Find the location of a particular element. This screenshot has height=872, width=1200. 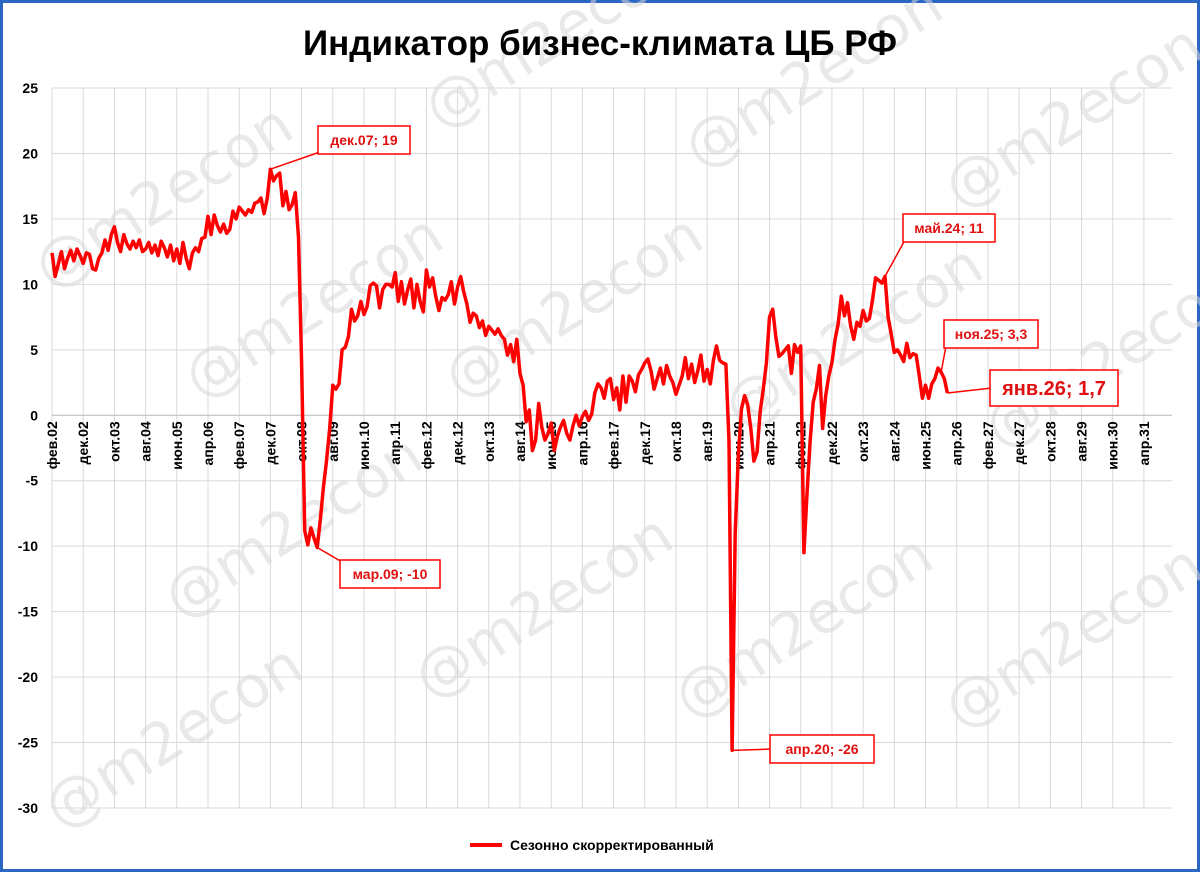

x-tick-label: авг.29 is located at coordinates (1082, 441).